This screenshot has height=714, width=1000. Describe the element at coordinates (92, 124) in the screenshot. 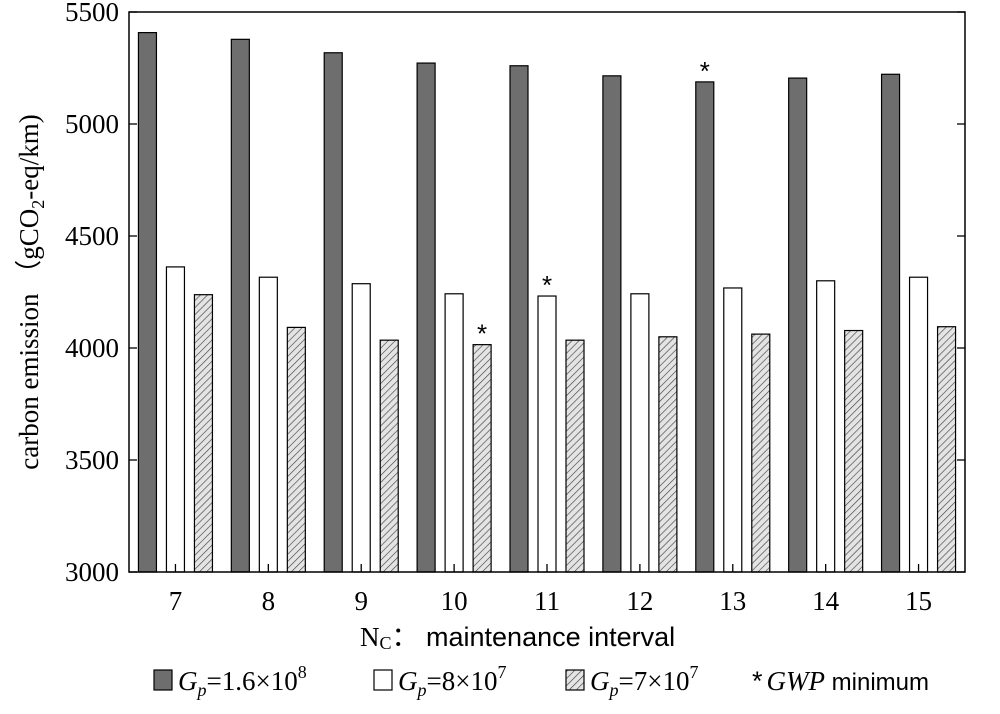

I see `y-tick-label: 5000` at that location.